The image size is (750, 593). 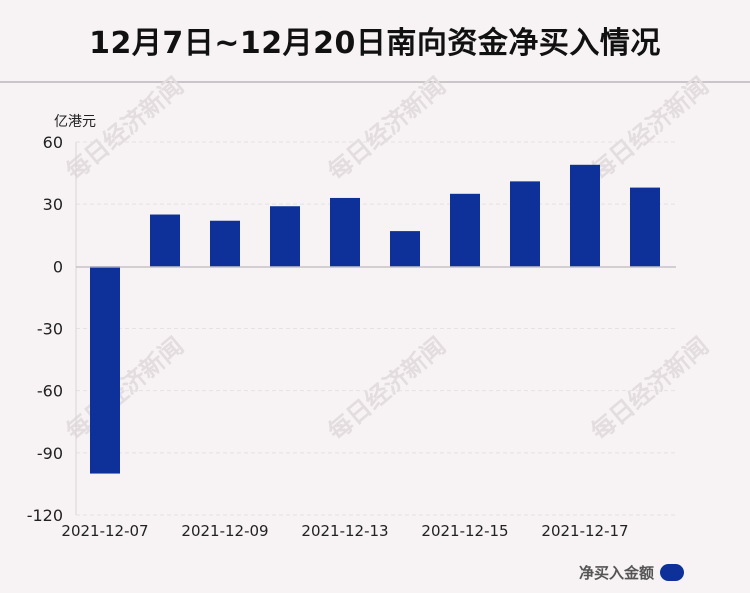 What do you see at coordinates (104, 531) in the screenshot?
I see `x-tick-label: 2021-12-07` at bounding box center [104, 531].